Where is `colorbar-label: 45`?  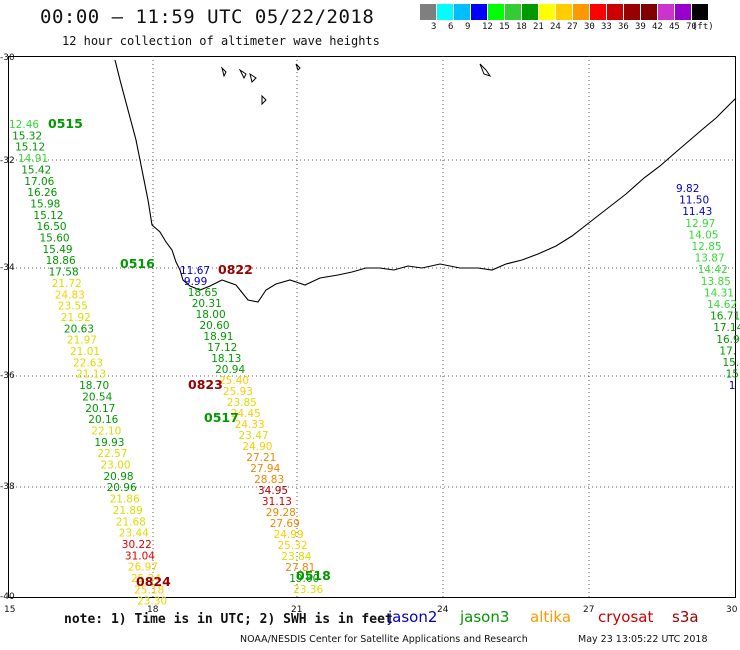
colorbar-label: 45 is located at coordinates (674, 27).